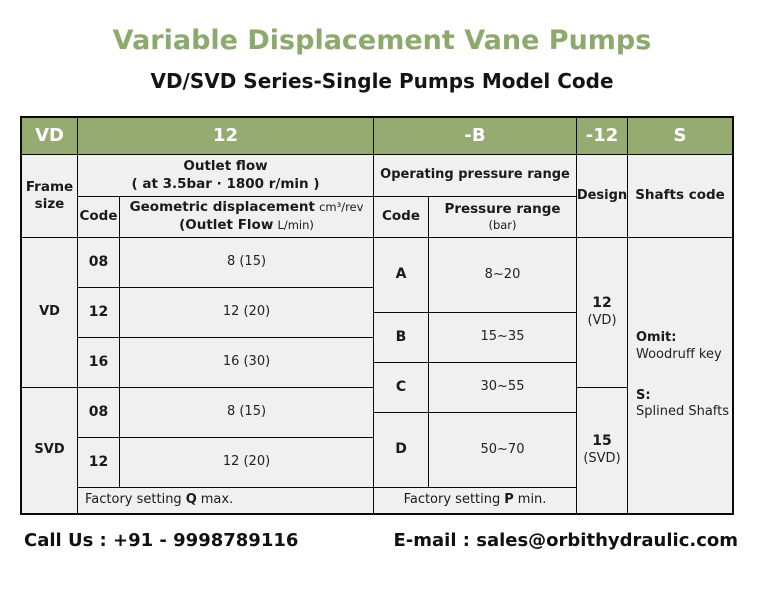 The width and height of the screenshot is (764, 596). Describe the element at coordinates (247, 413) in the screenshot. I see `svd-row-displacement: 8 (15)` at that location.